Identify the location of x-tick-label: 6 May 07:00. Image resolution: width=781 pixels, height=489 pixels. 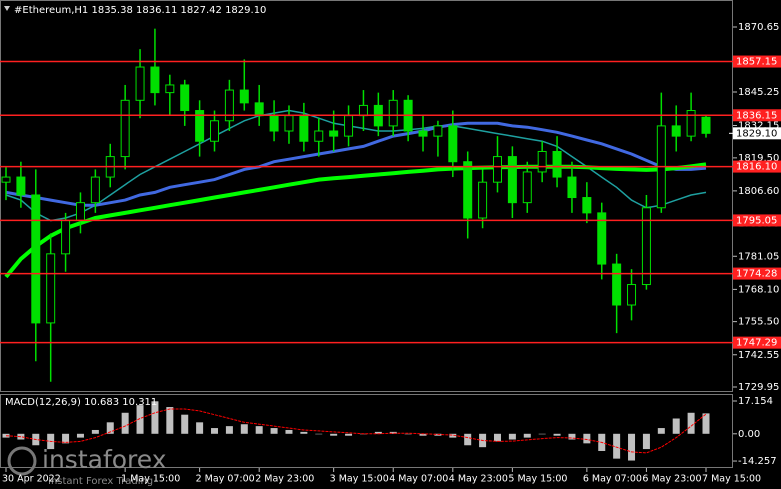
(612, 479).